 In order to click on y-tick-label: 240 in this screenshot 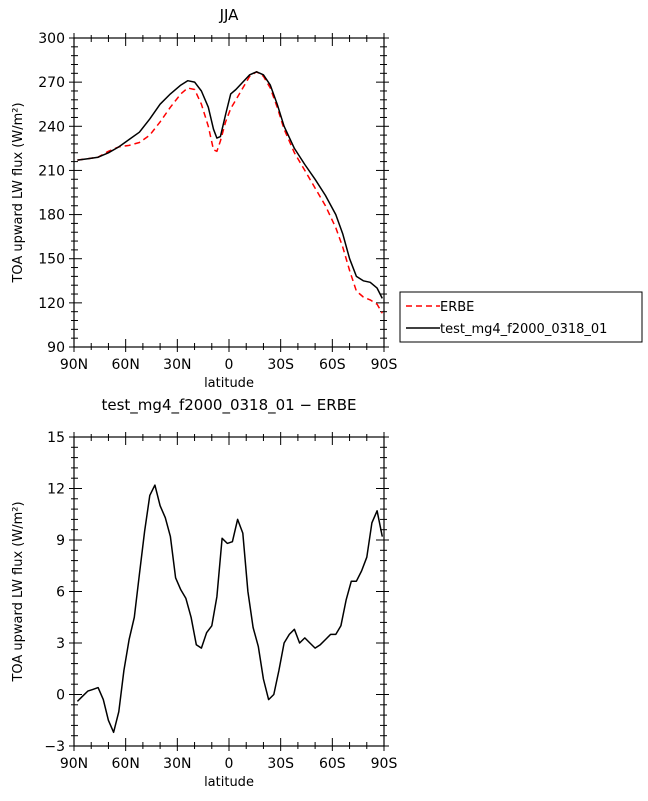, I will do `click(51, 127)`.